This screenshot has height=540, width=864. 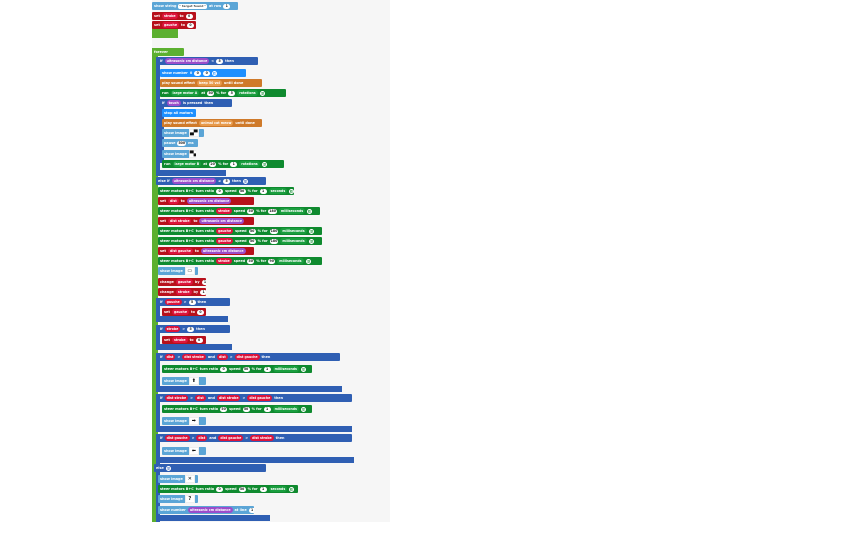 I want to click on variable-block: set dist strobe to ultrasonic cm distance, so click(x=206, y=221).